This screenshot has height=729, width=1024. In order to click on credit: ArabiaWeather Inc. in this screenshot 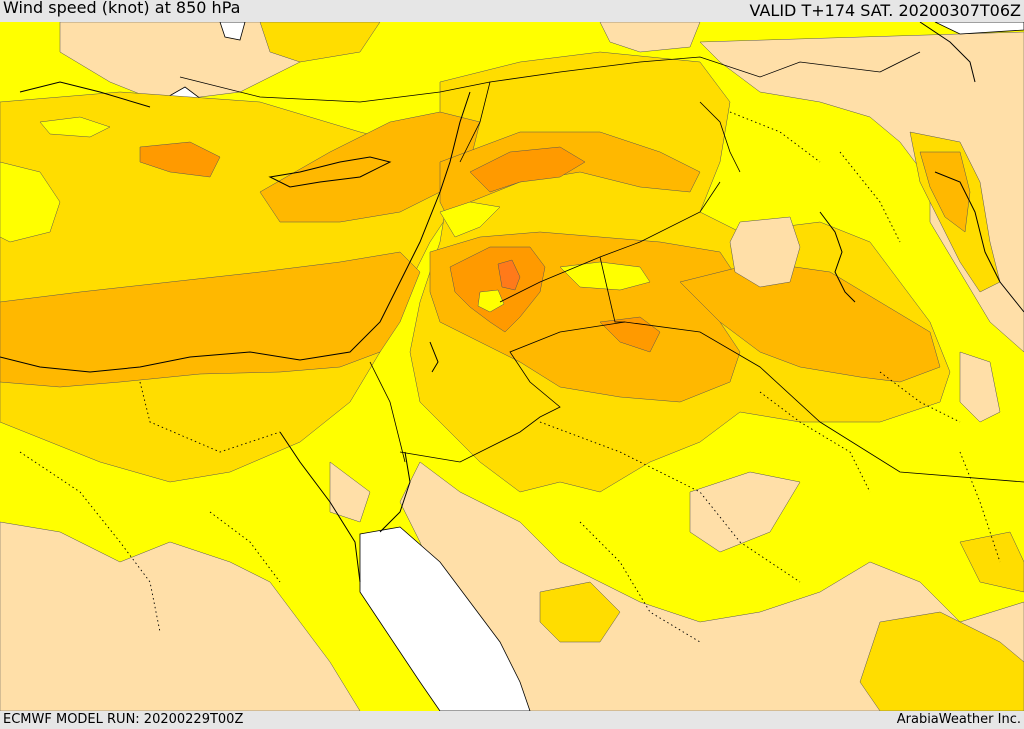, I will do `click(958, 719)`.